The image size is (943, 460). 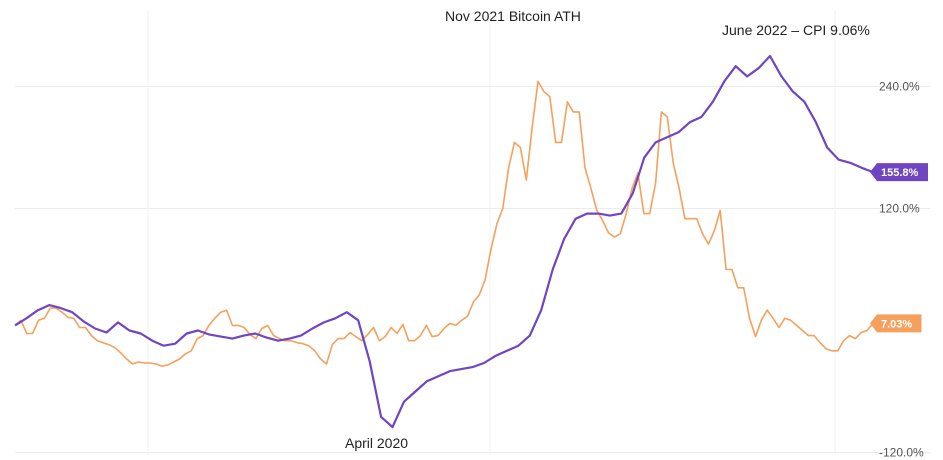 I want to click on end-value-badge-1: 155.8%, so click(x=899, y=172).